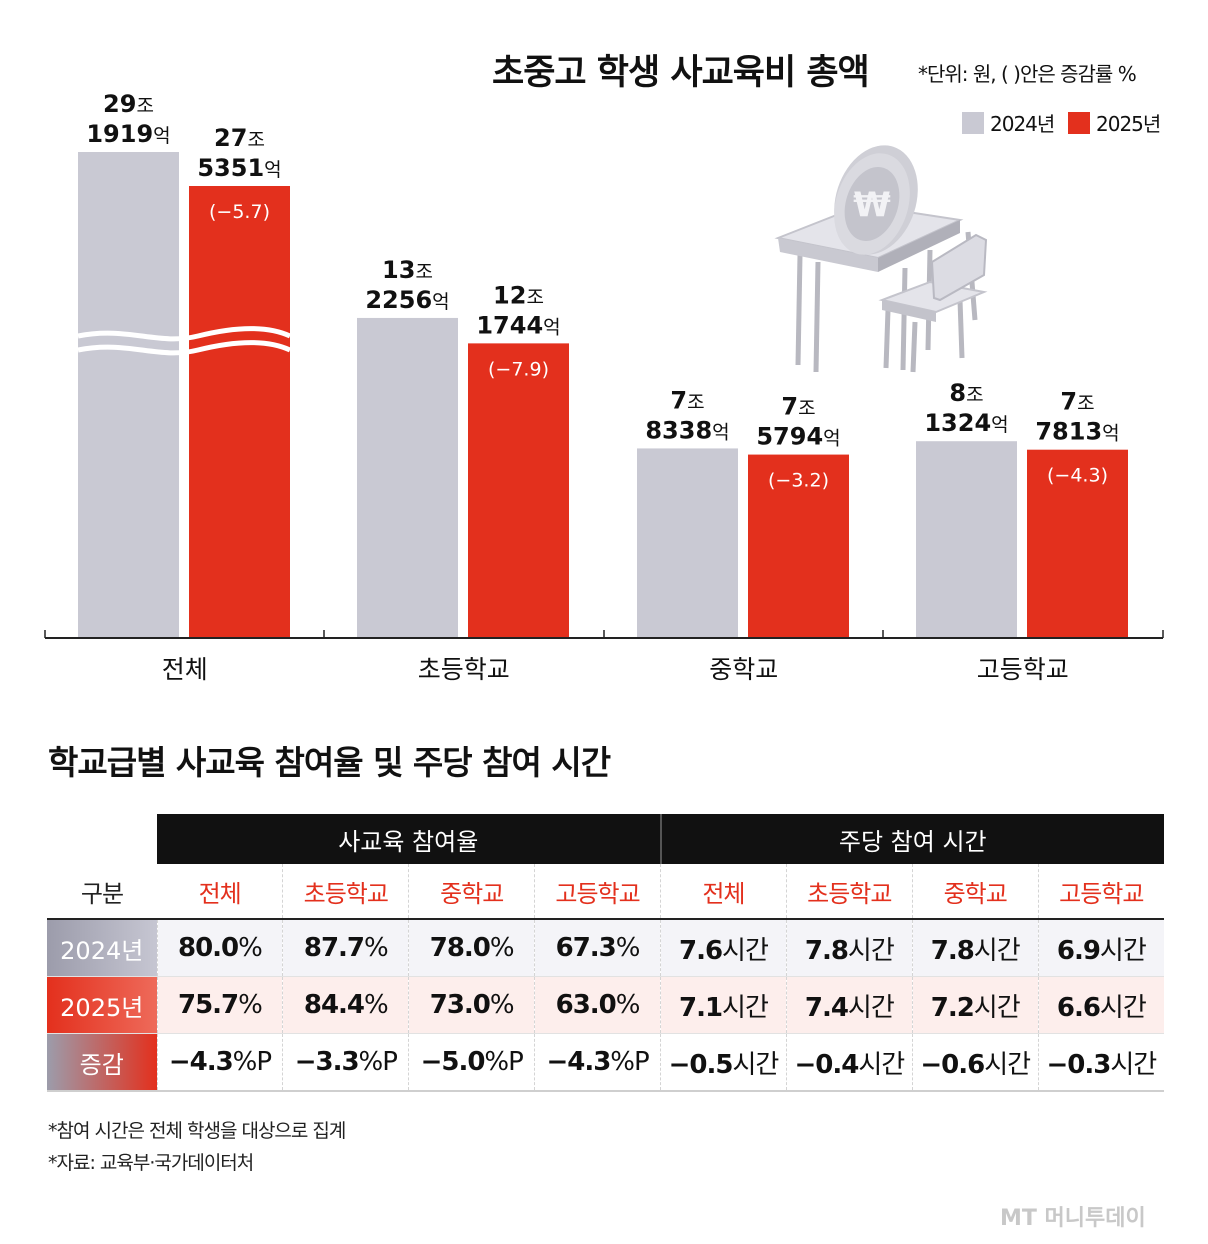  Describe the element at coordinates (128, 104) in the screenshot. I see `bar-label-line1: 29조` at that location.